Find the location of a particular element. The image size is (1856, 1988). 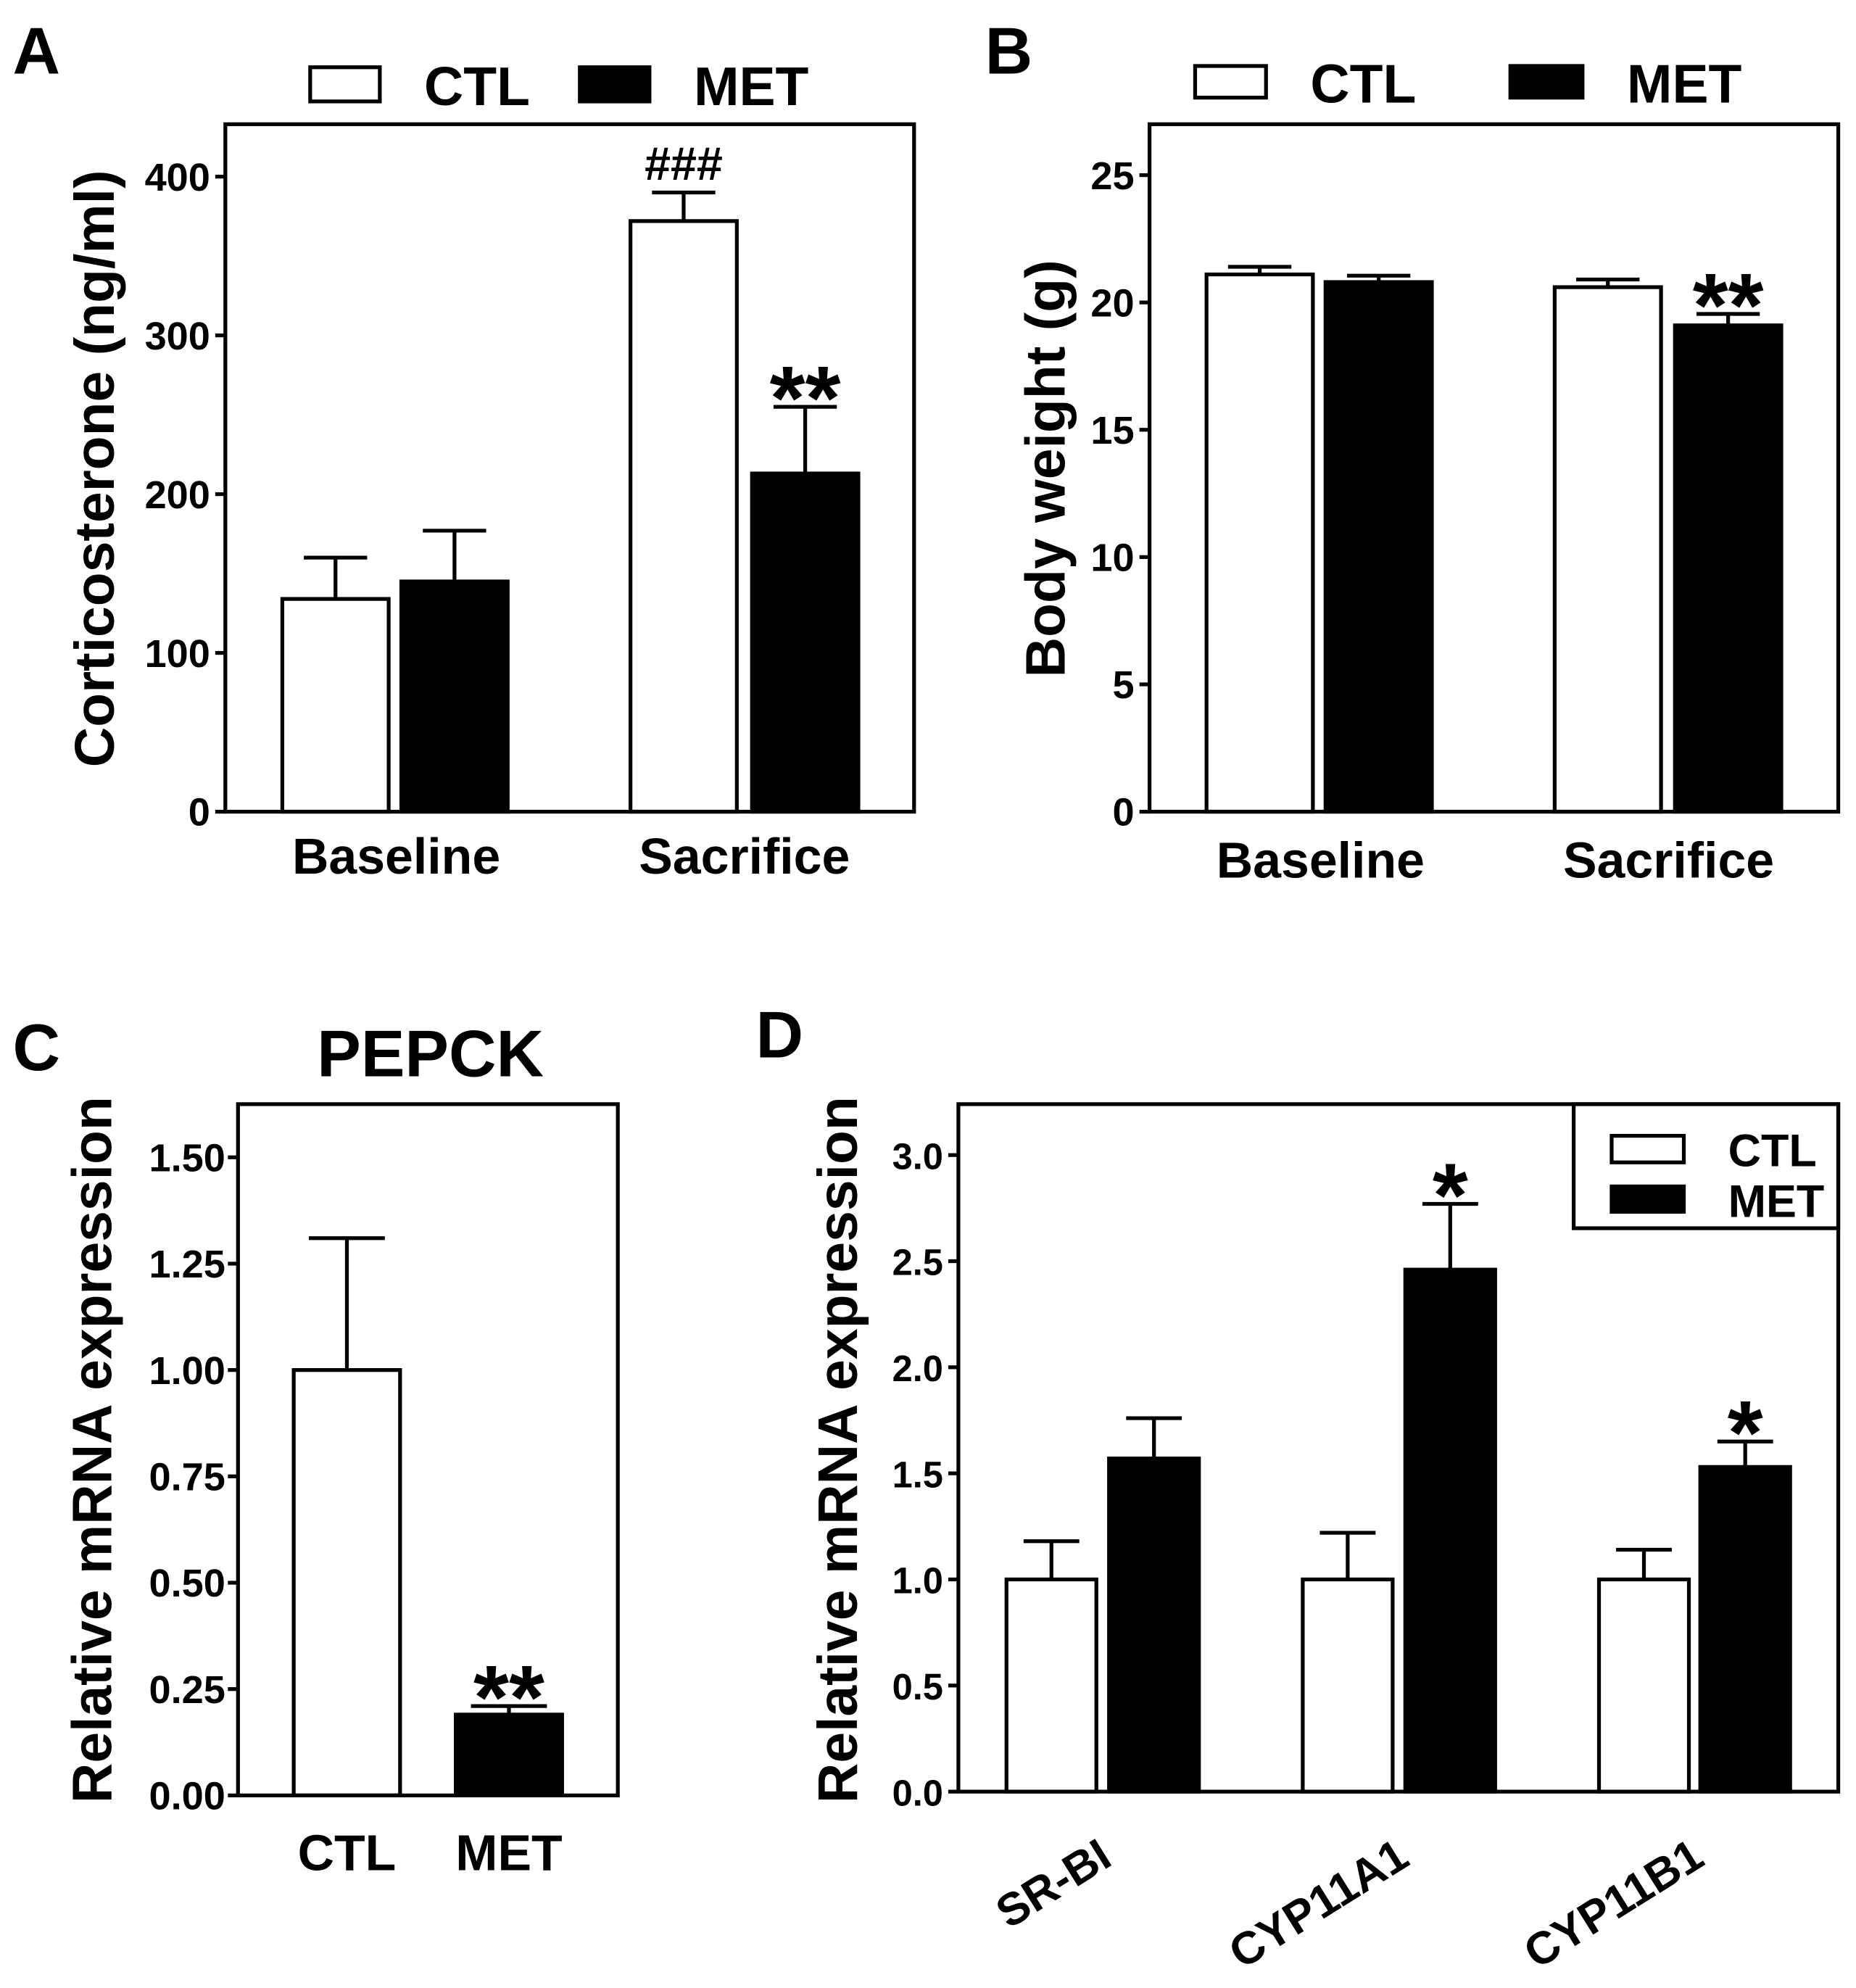

y-tick-label: 300 is located at coordinates (177, 336).